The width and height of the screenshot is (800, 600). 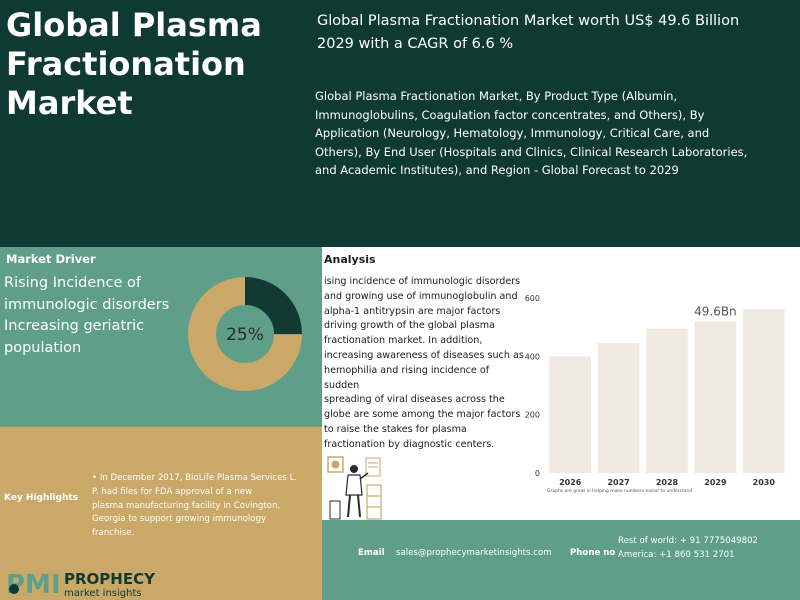 I want to click on x-tick-label: 2027, so click(x=618, y=482).